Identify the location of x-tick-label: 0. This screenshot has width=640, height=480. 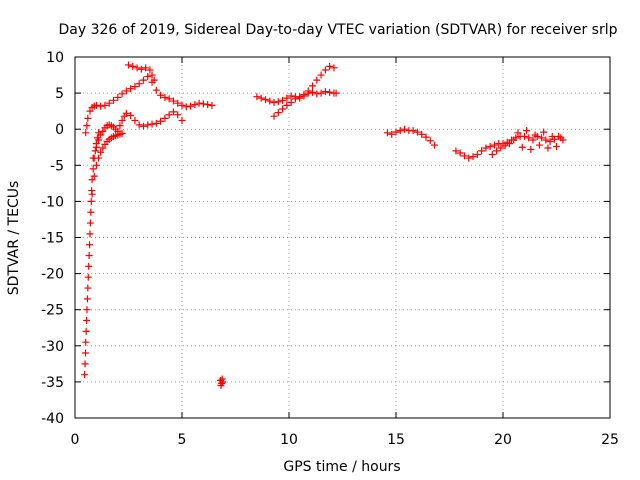
(75, 440).